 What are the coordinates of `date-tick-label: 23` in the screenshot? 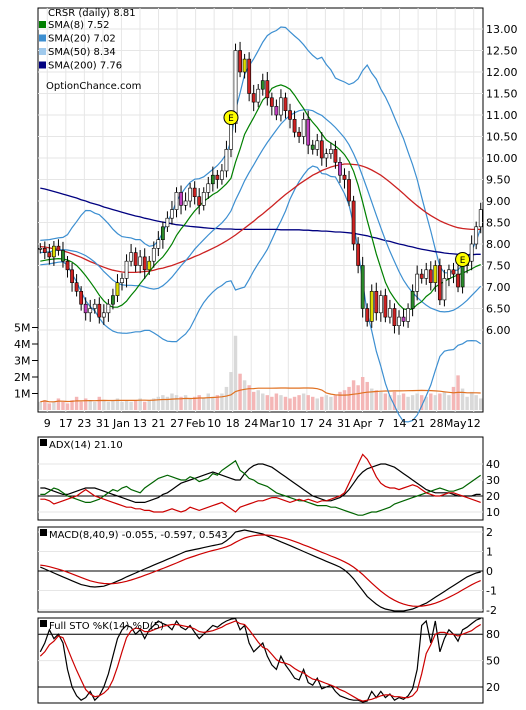 It's located at (84, 423).